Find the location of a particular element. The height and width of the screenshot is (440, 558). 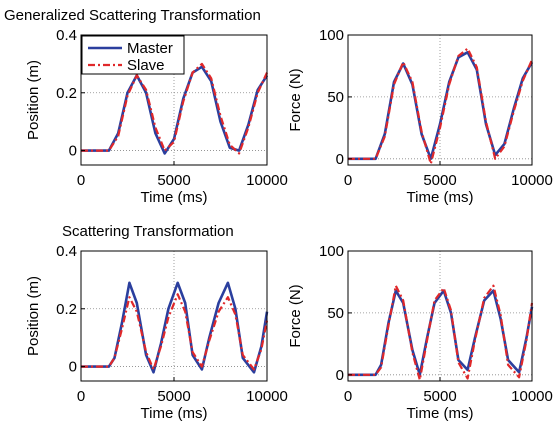

chart-title: Generalized Scattering Transformation is located at coordinates (132, 15).